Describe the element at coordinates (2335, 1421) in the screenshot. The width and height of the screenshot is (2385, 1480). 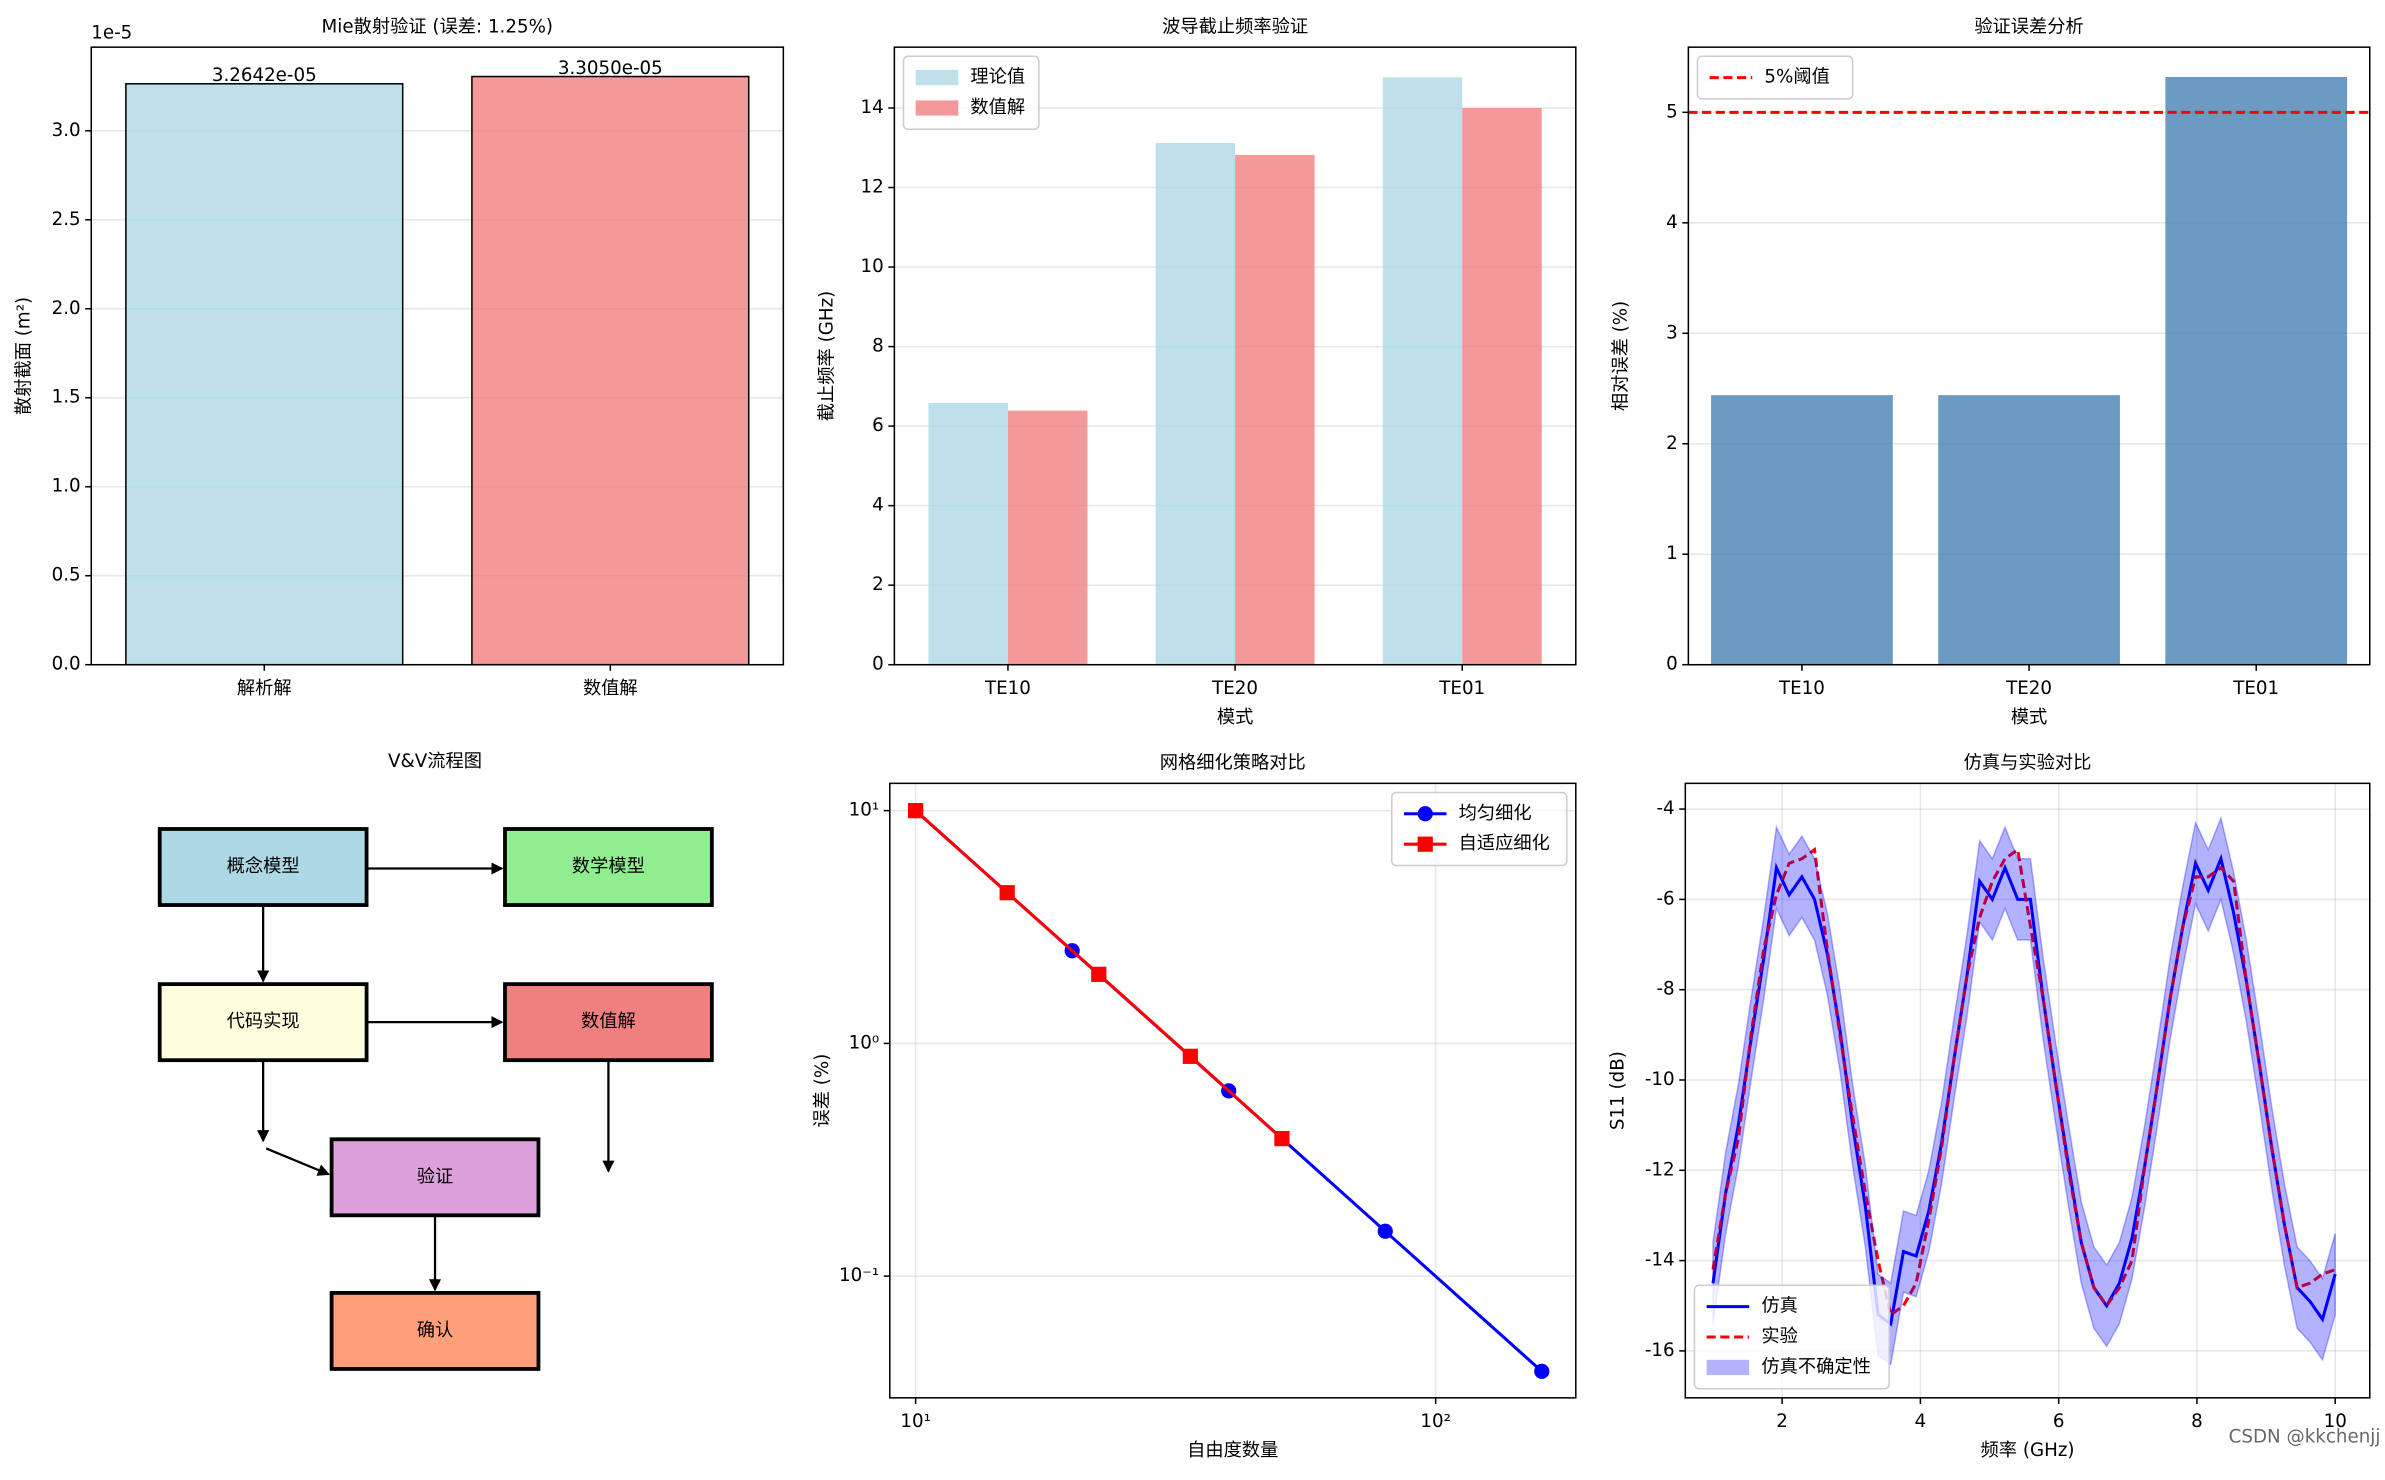
I see `x-tick-label: 10` at that location.